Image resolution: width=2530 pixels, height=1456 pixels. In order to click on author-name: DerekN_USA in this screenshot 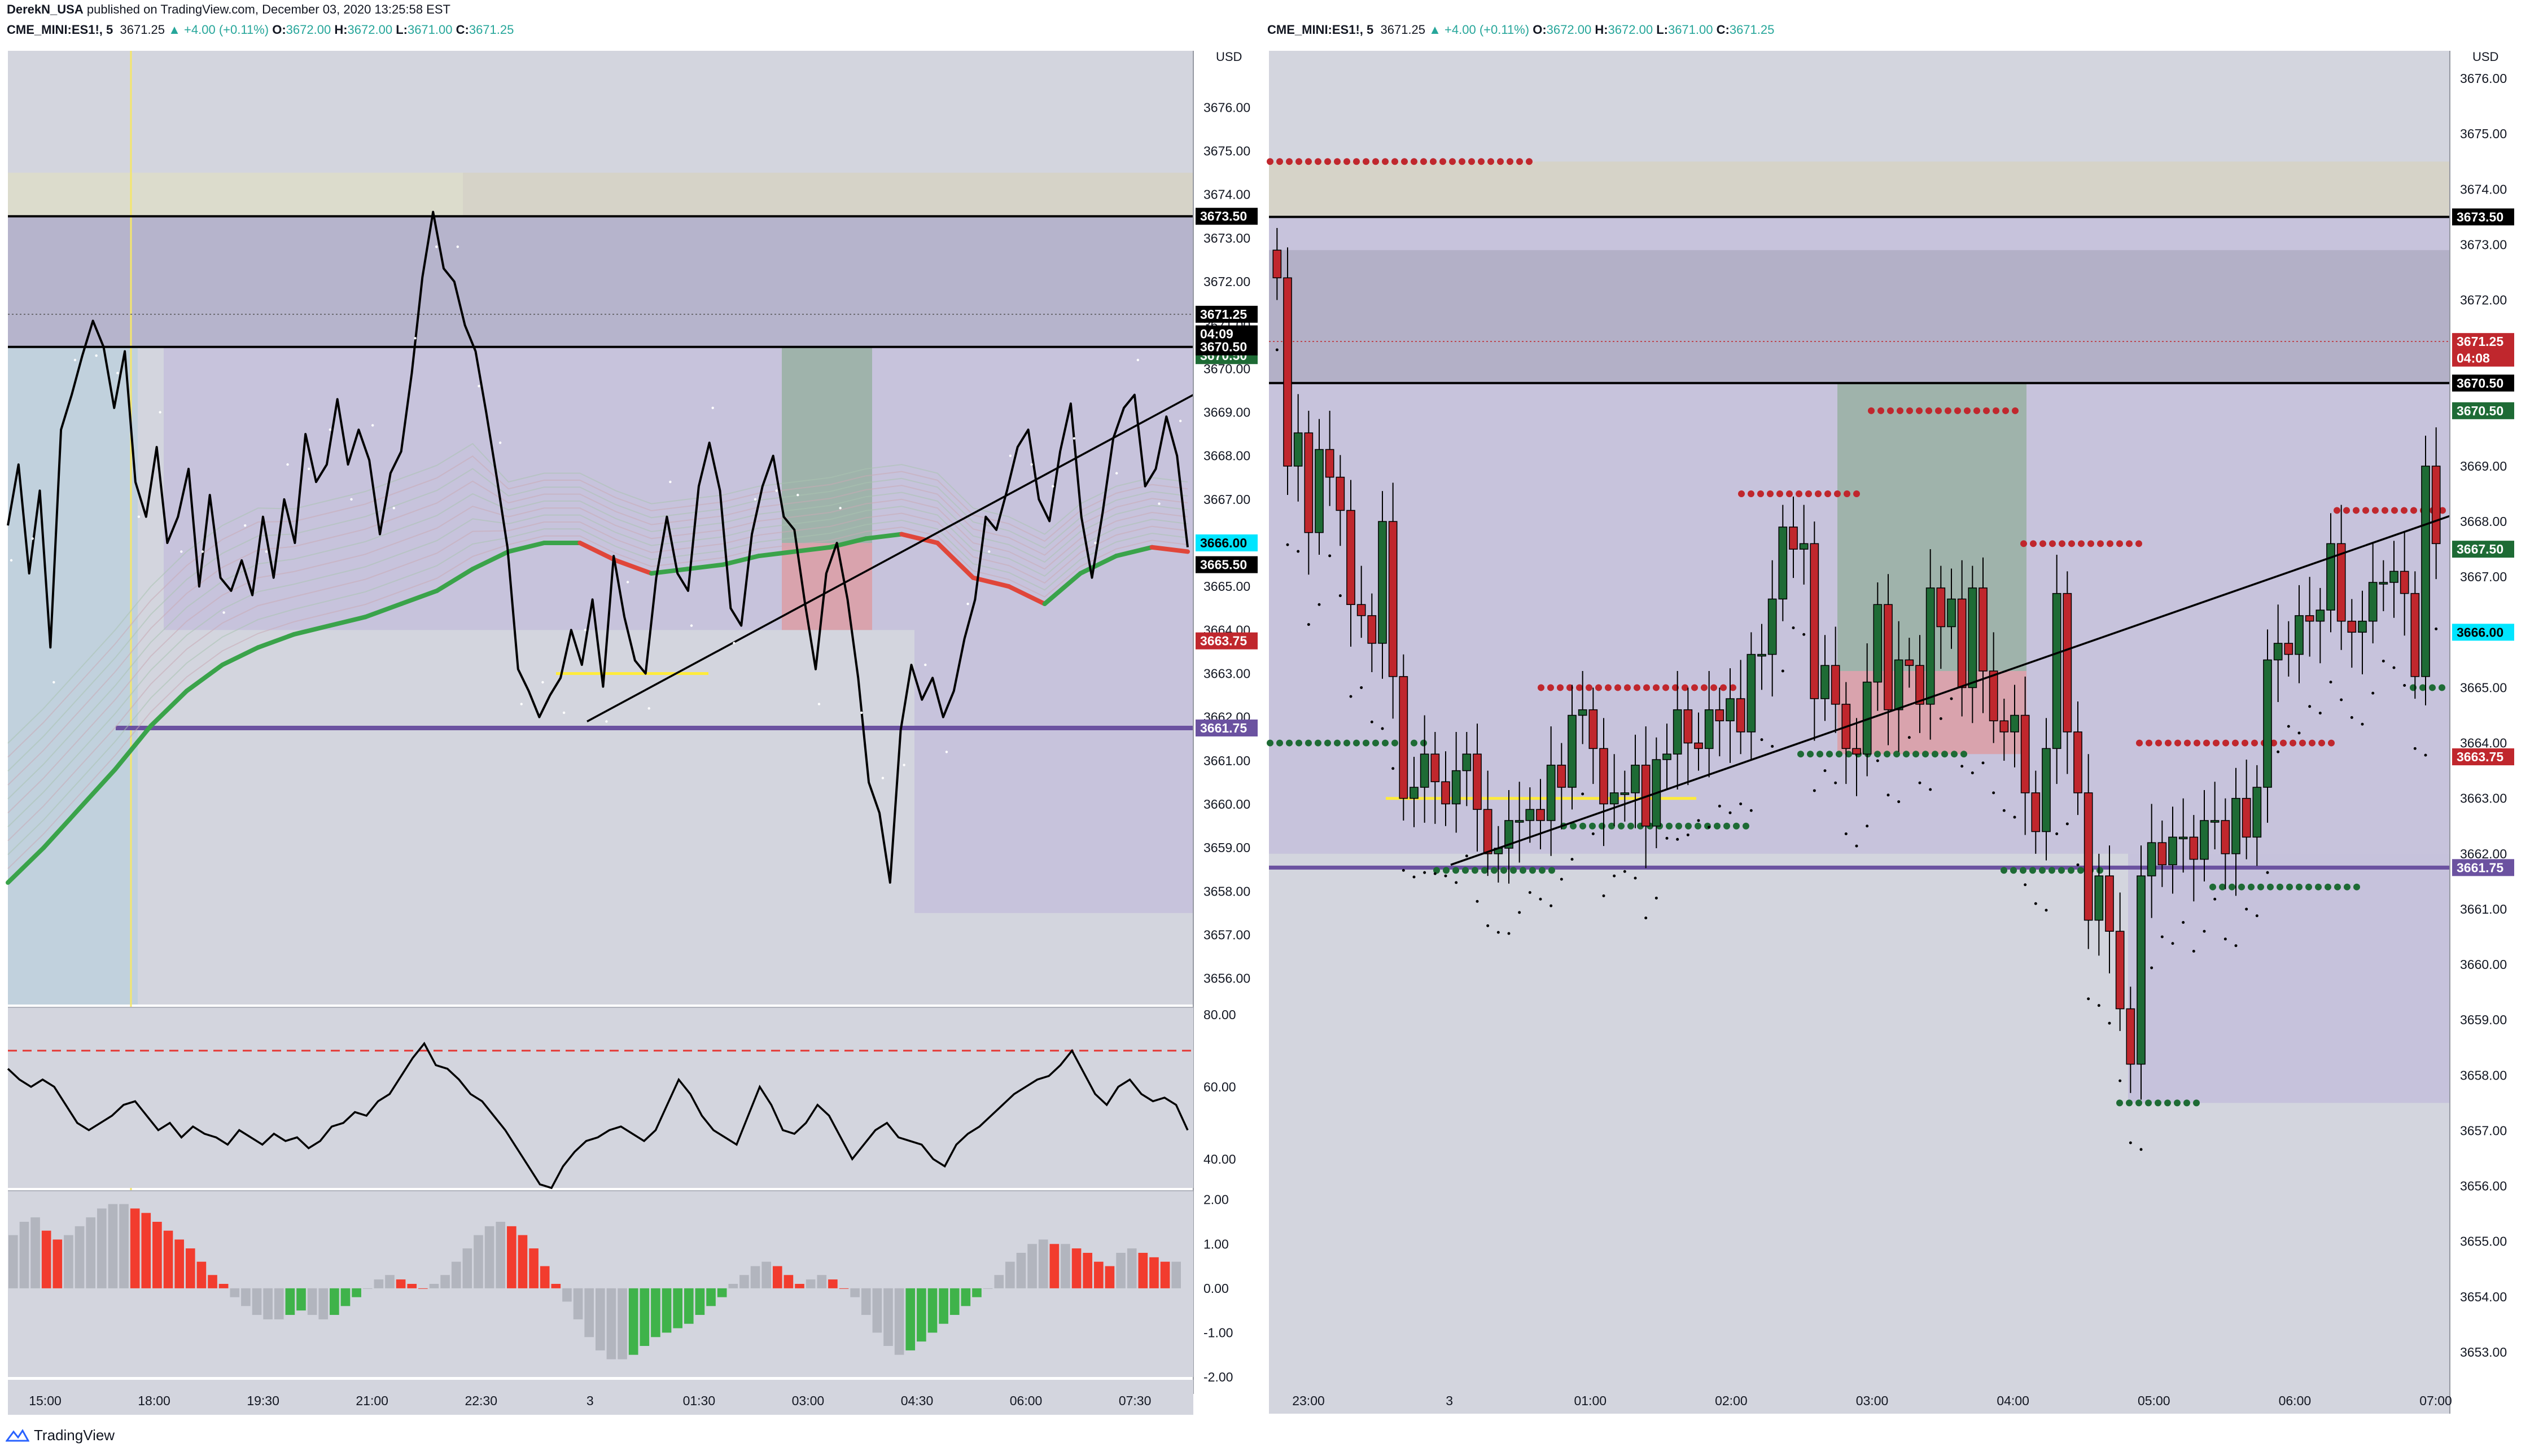, I will do `click(45, 9)`.